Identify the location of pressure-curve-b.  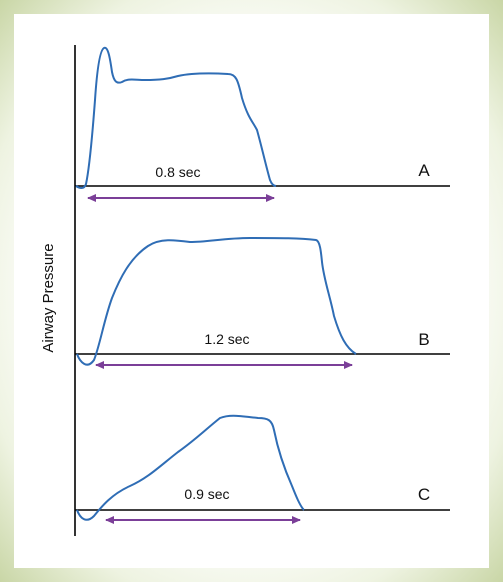
(216, 301).